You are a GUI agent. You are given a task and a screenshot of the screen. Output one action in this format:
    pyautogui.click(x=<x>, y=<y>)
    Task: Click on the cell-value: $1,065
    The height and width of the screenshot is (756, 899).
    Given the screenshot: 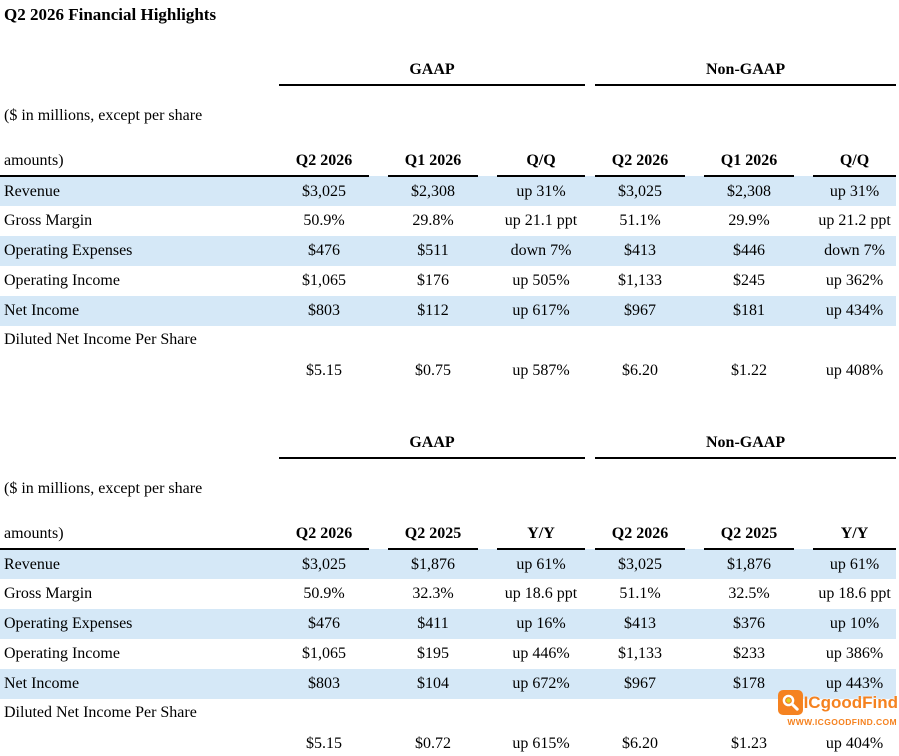 What is the action you would take?
    pyautogui.click(x=324, y=280)
    